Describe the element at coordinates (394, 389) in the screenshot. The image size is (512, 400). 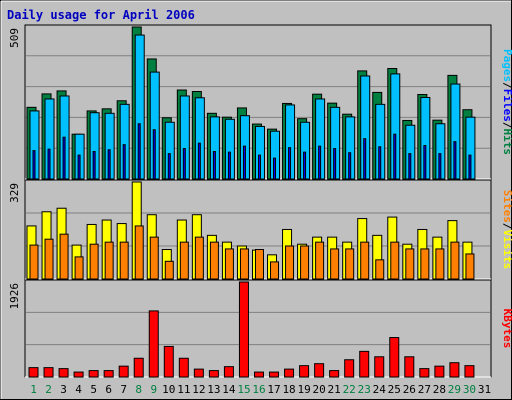
I see `day-label-25: 25` at that location.